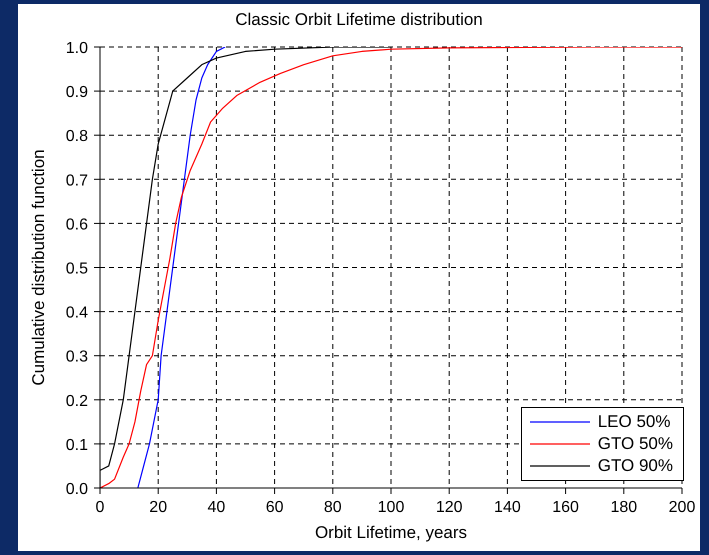  Describe the element at coordinates (391, 532) in the screenshot. I see `x-axis-title: Orbit Lifetime, years` at that location.